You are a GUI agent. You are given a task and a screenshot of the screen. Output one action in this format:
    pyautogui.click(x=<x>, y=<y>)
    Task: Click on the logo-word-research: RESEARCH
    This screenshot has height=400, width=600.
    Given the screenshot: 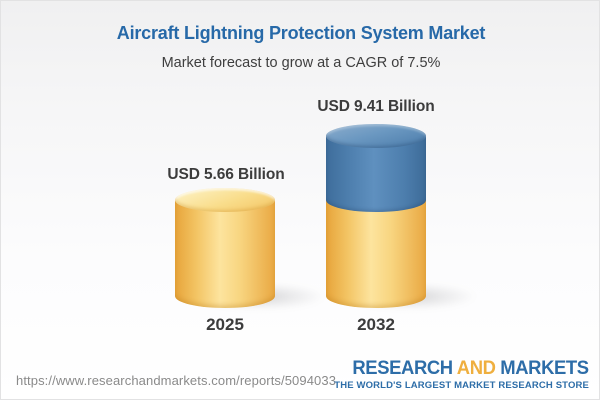 What is the action you would take?
    pyautogui.click(x=403, y=368)
    